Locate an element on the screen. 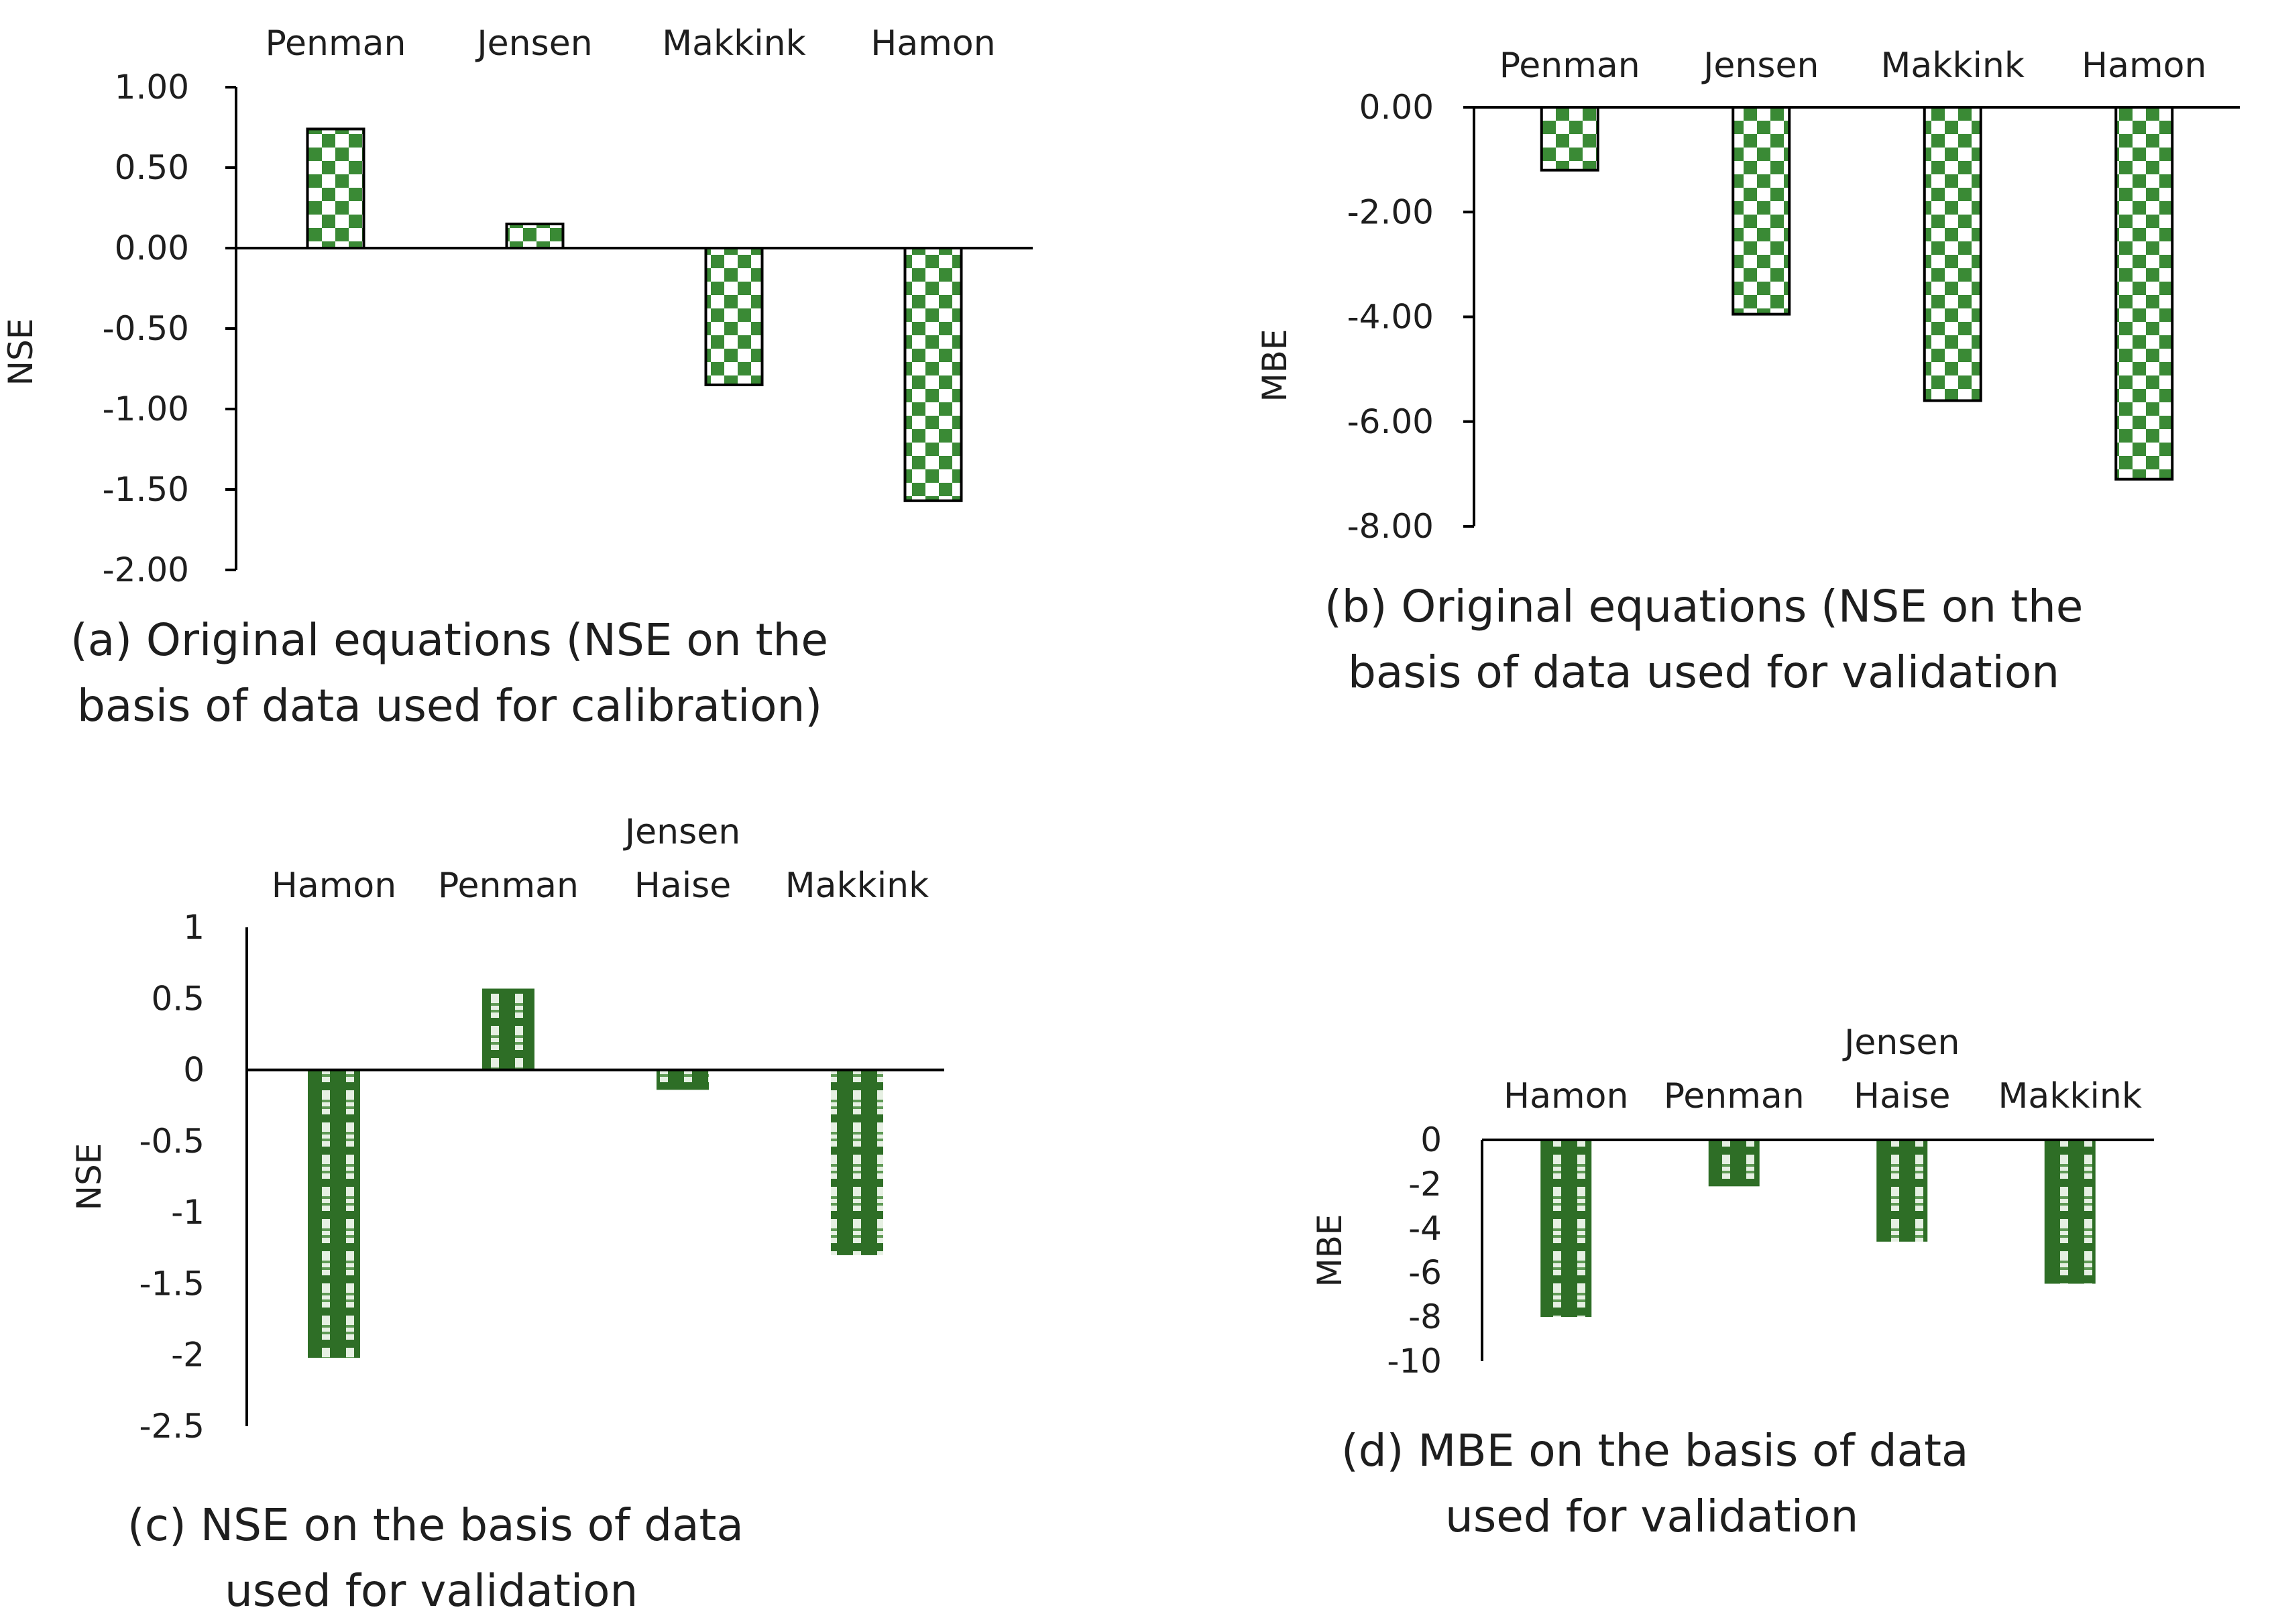  chart-a-bar-penman is located at coordinates (335, 188).